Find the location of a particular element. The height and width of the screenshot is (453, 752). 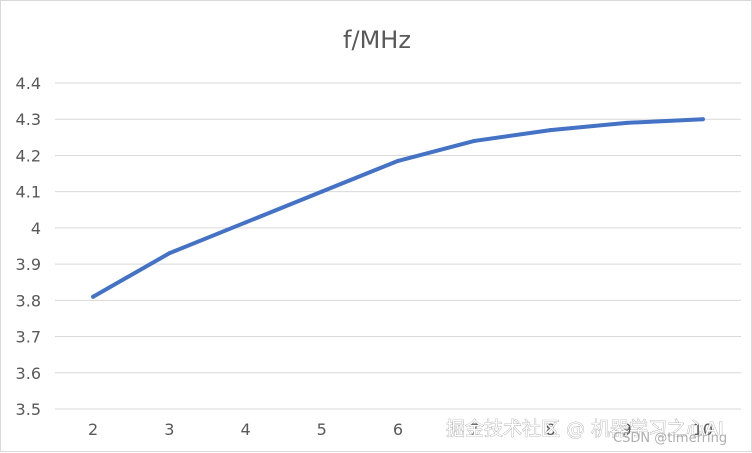

y-tick-label: 3.5 is located at coordinates (28, 409).